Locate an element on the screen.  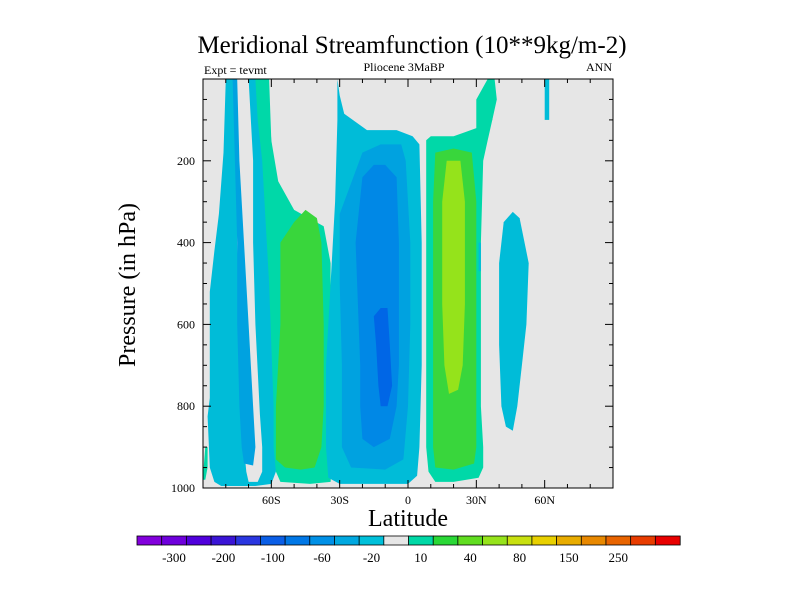
x-tick-label: 30N is located at coordinates (476, 500).